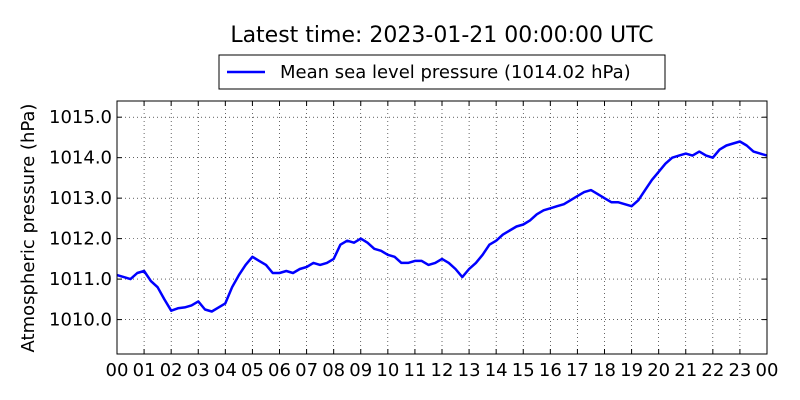 The image size is (800, 400). Describe the element at coordinates (80, 239) in the screenshot. I see `y-tick-label: 1012.0` at that location.